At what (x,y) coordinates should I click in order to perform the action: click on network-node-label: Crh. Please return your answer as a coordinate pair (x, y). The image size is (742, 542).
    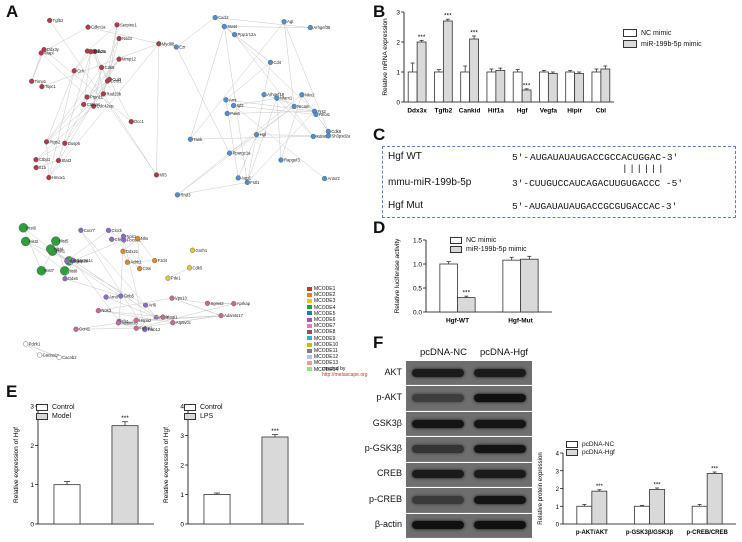
    Looking at the image, I should click on (80, 70).